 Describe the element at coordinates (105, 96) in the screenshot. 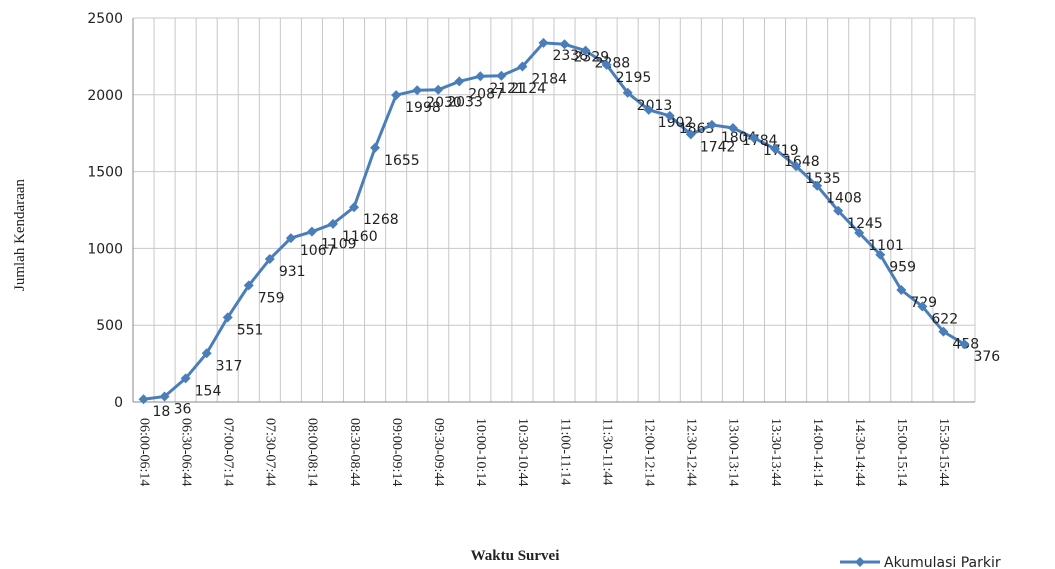

I see `y-tick-label: 2000` at that location.